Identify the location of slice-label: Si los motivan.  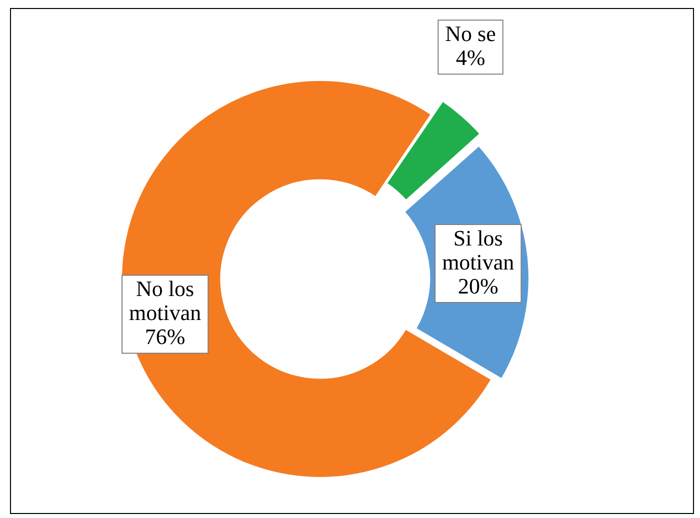
(478, 249).